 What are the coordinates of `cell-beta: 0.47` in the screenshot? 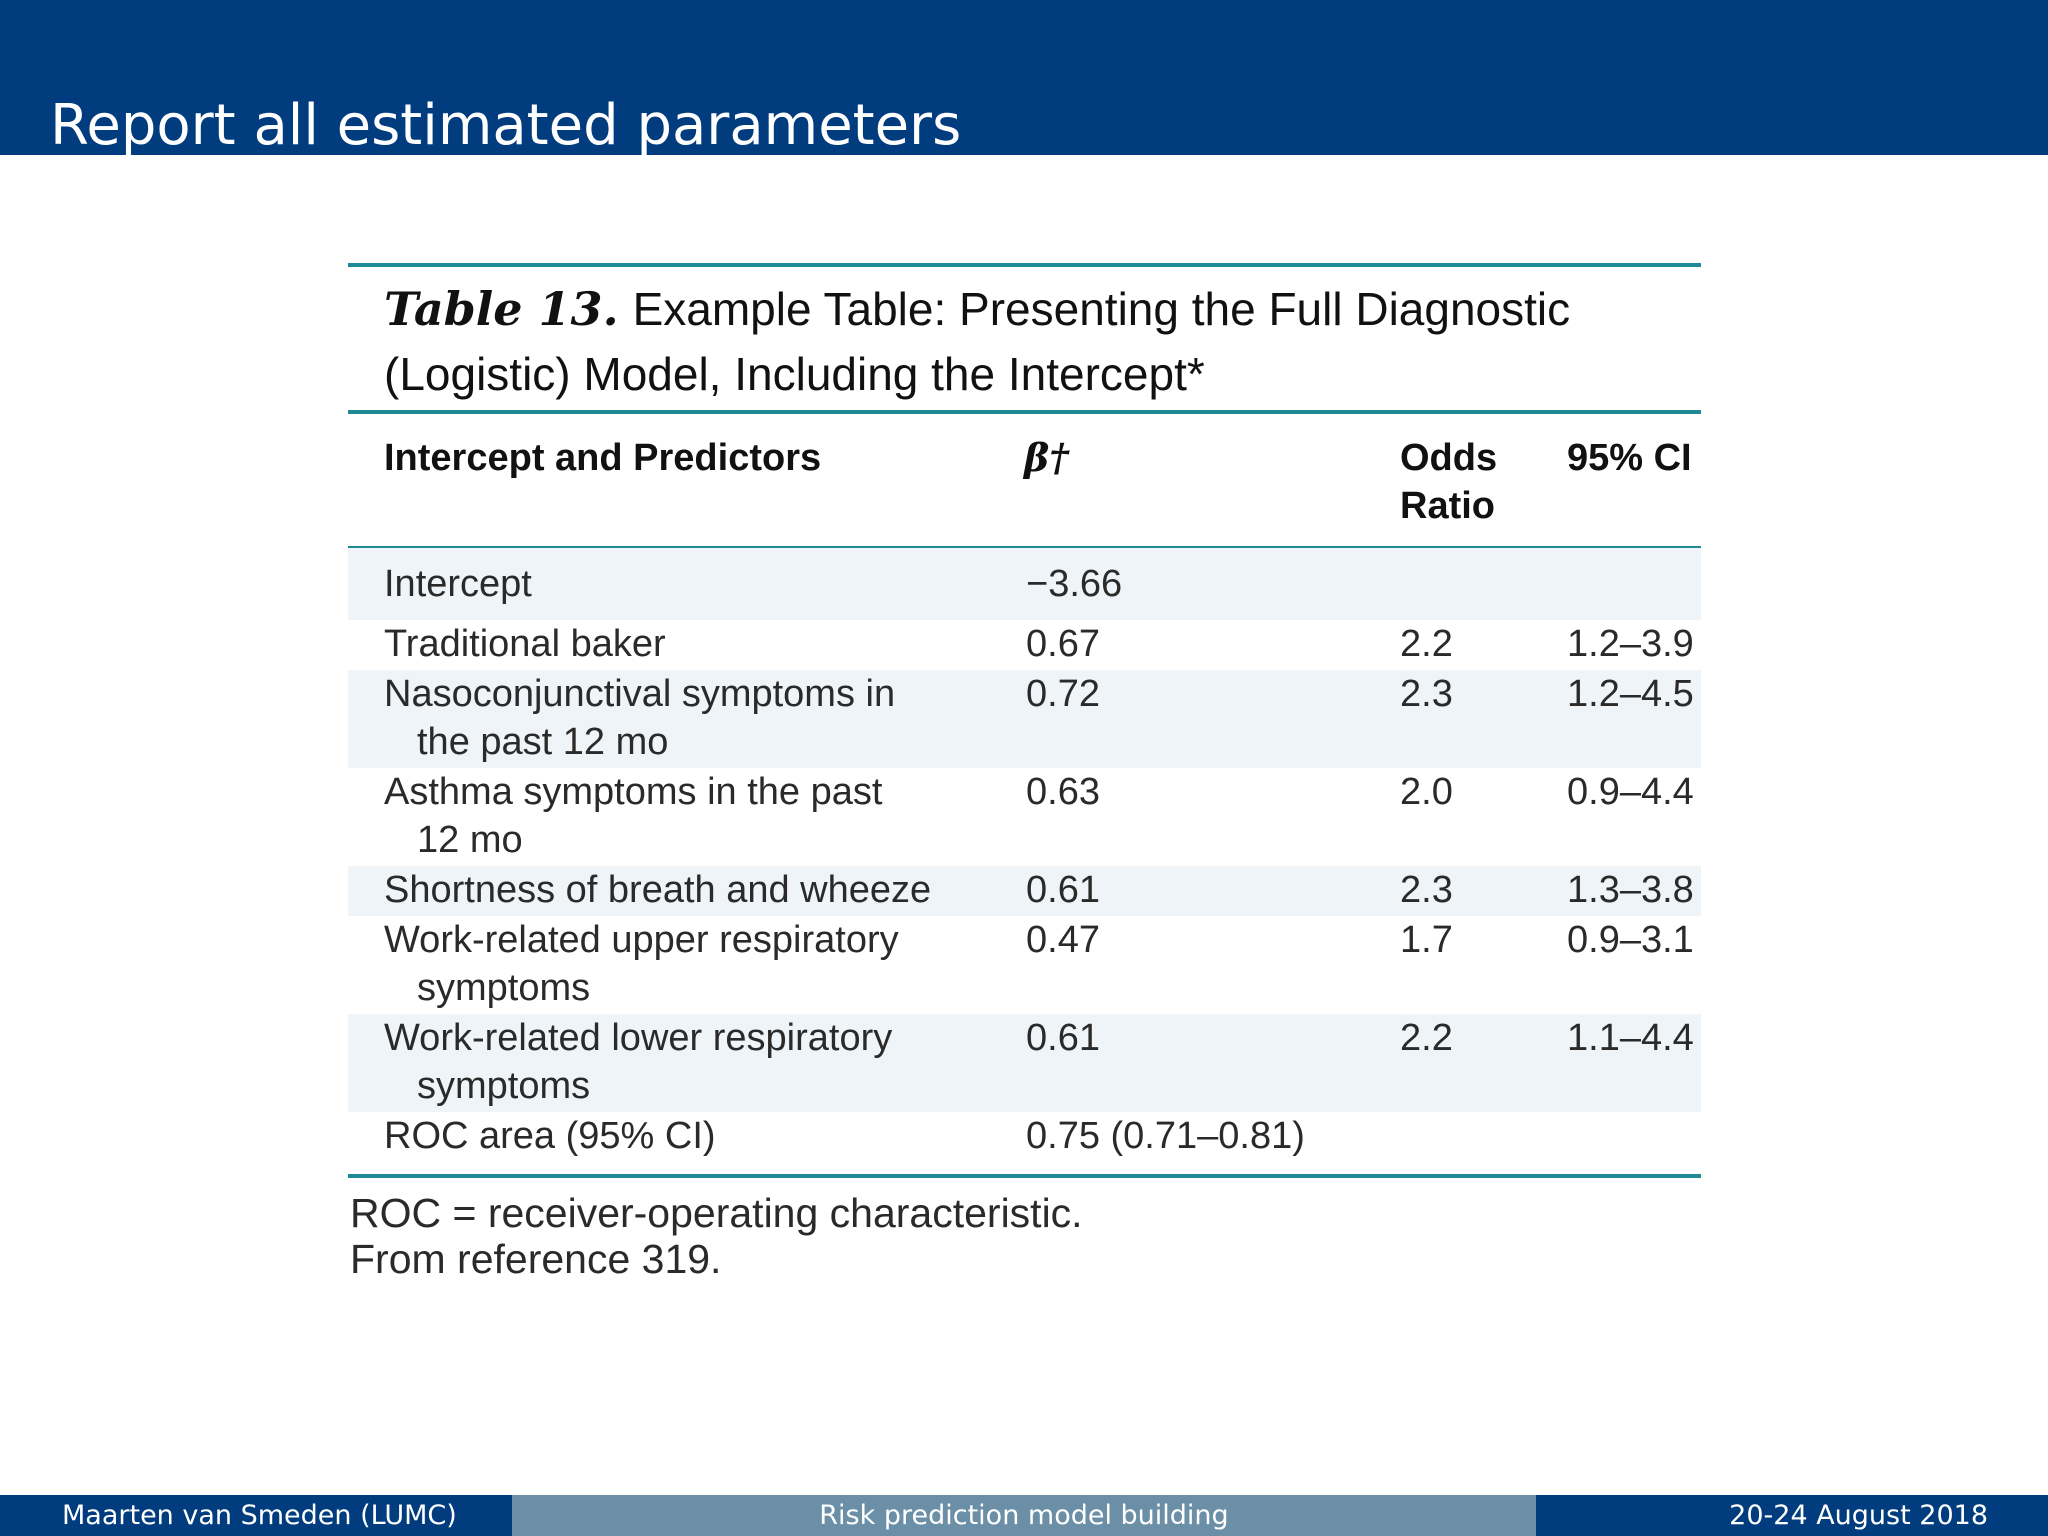 It's located at (1063, 940).